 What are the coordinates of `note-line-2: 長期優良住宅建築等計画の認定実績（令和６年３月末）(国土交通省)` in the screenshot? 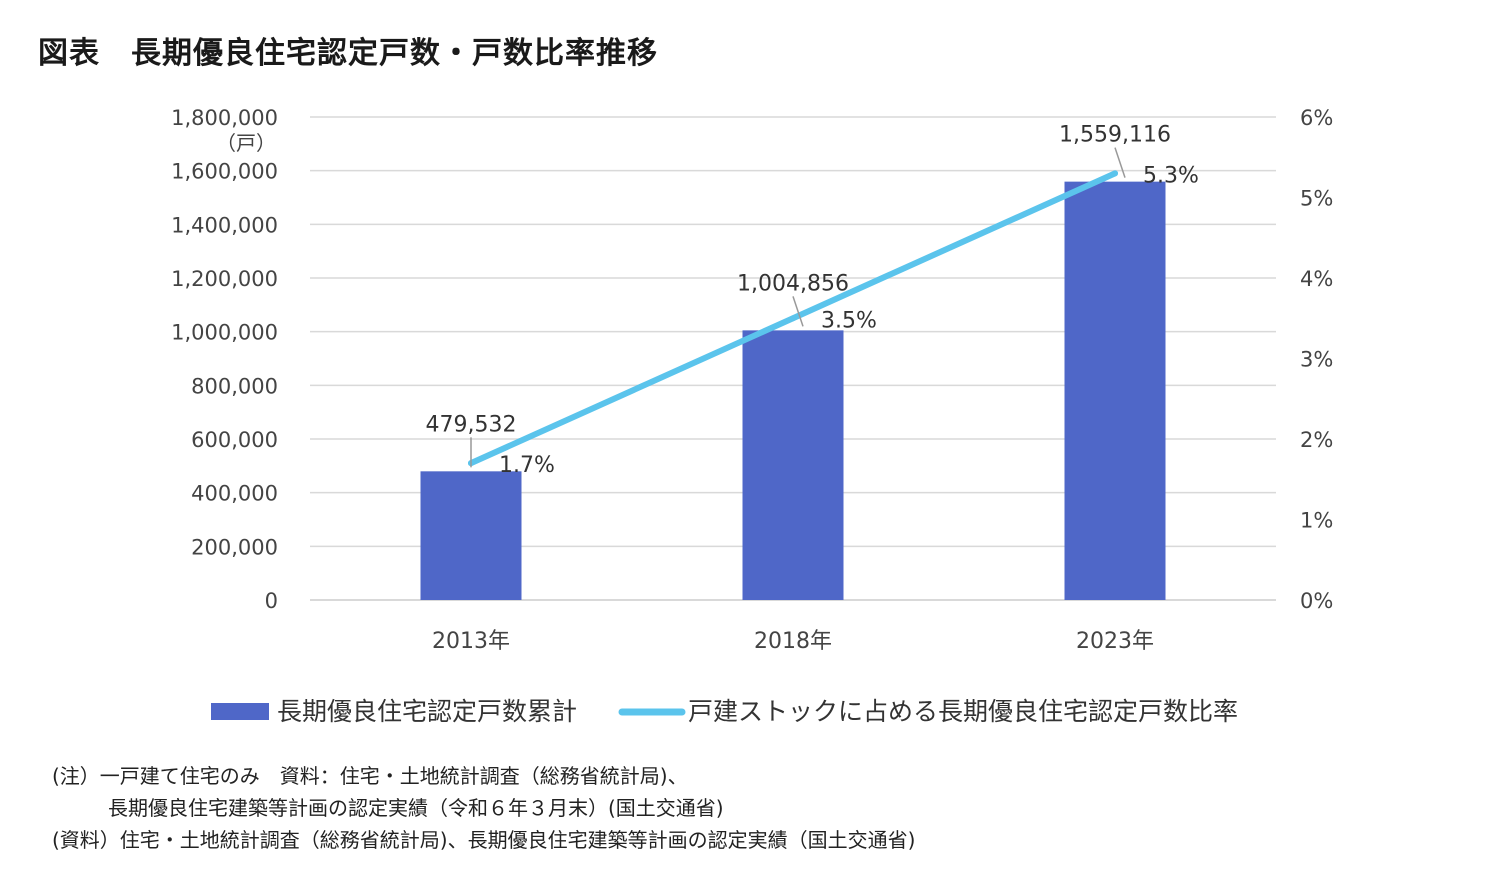 It's located at (416, 808).